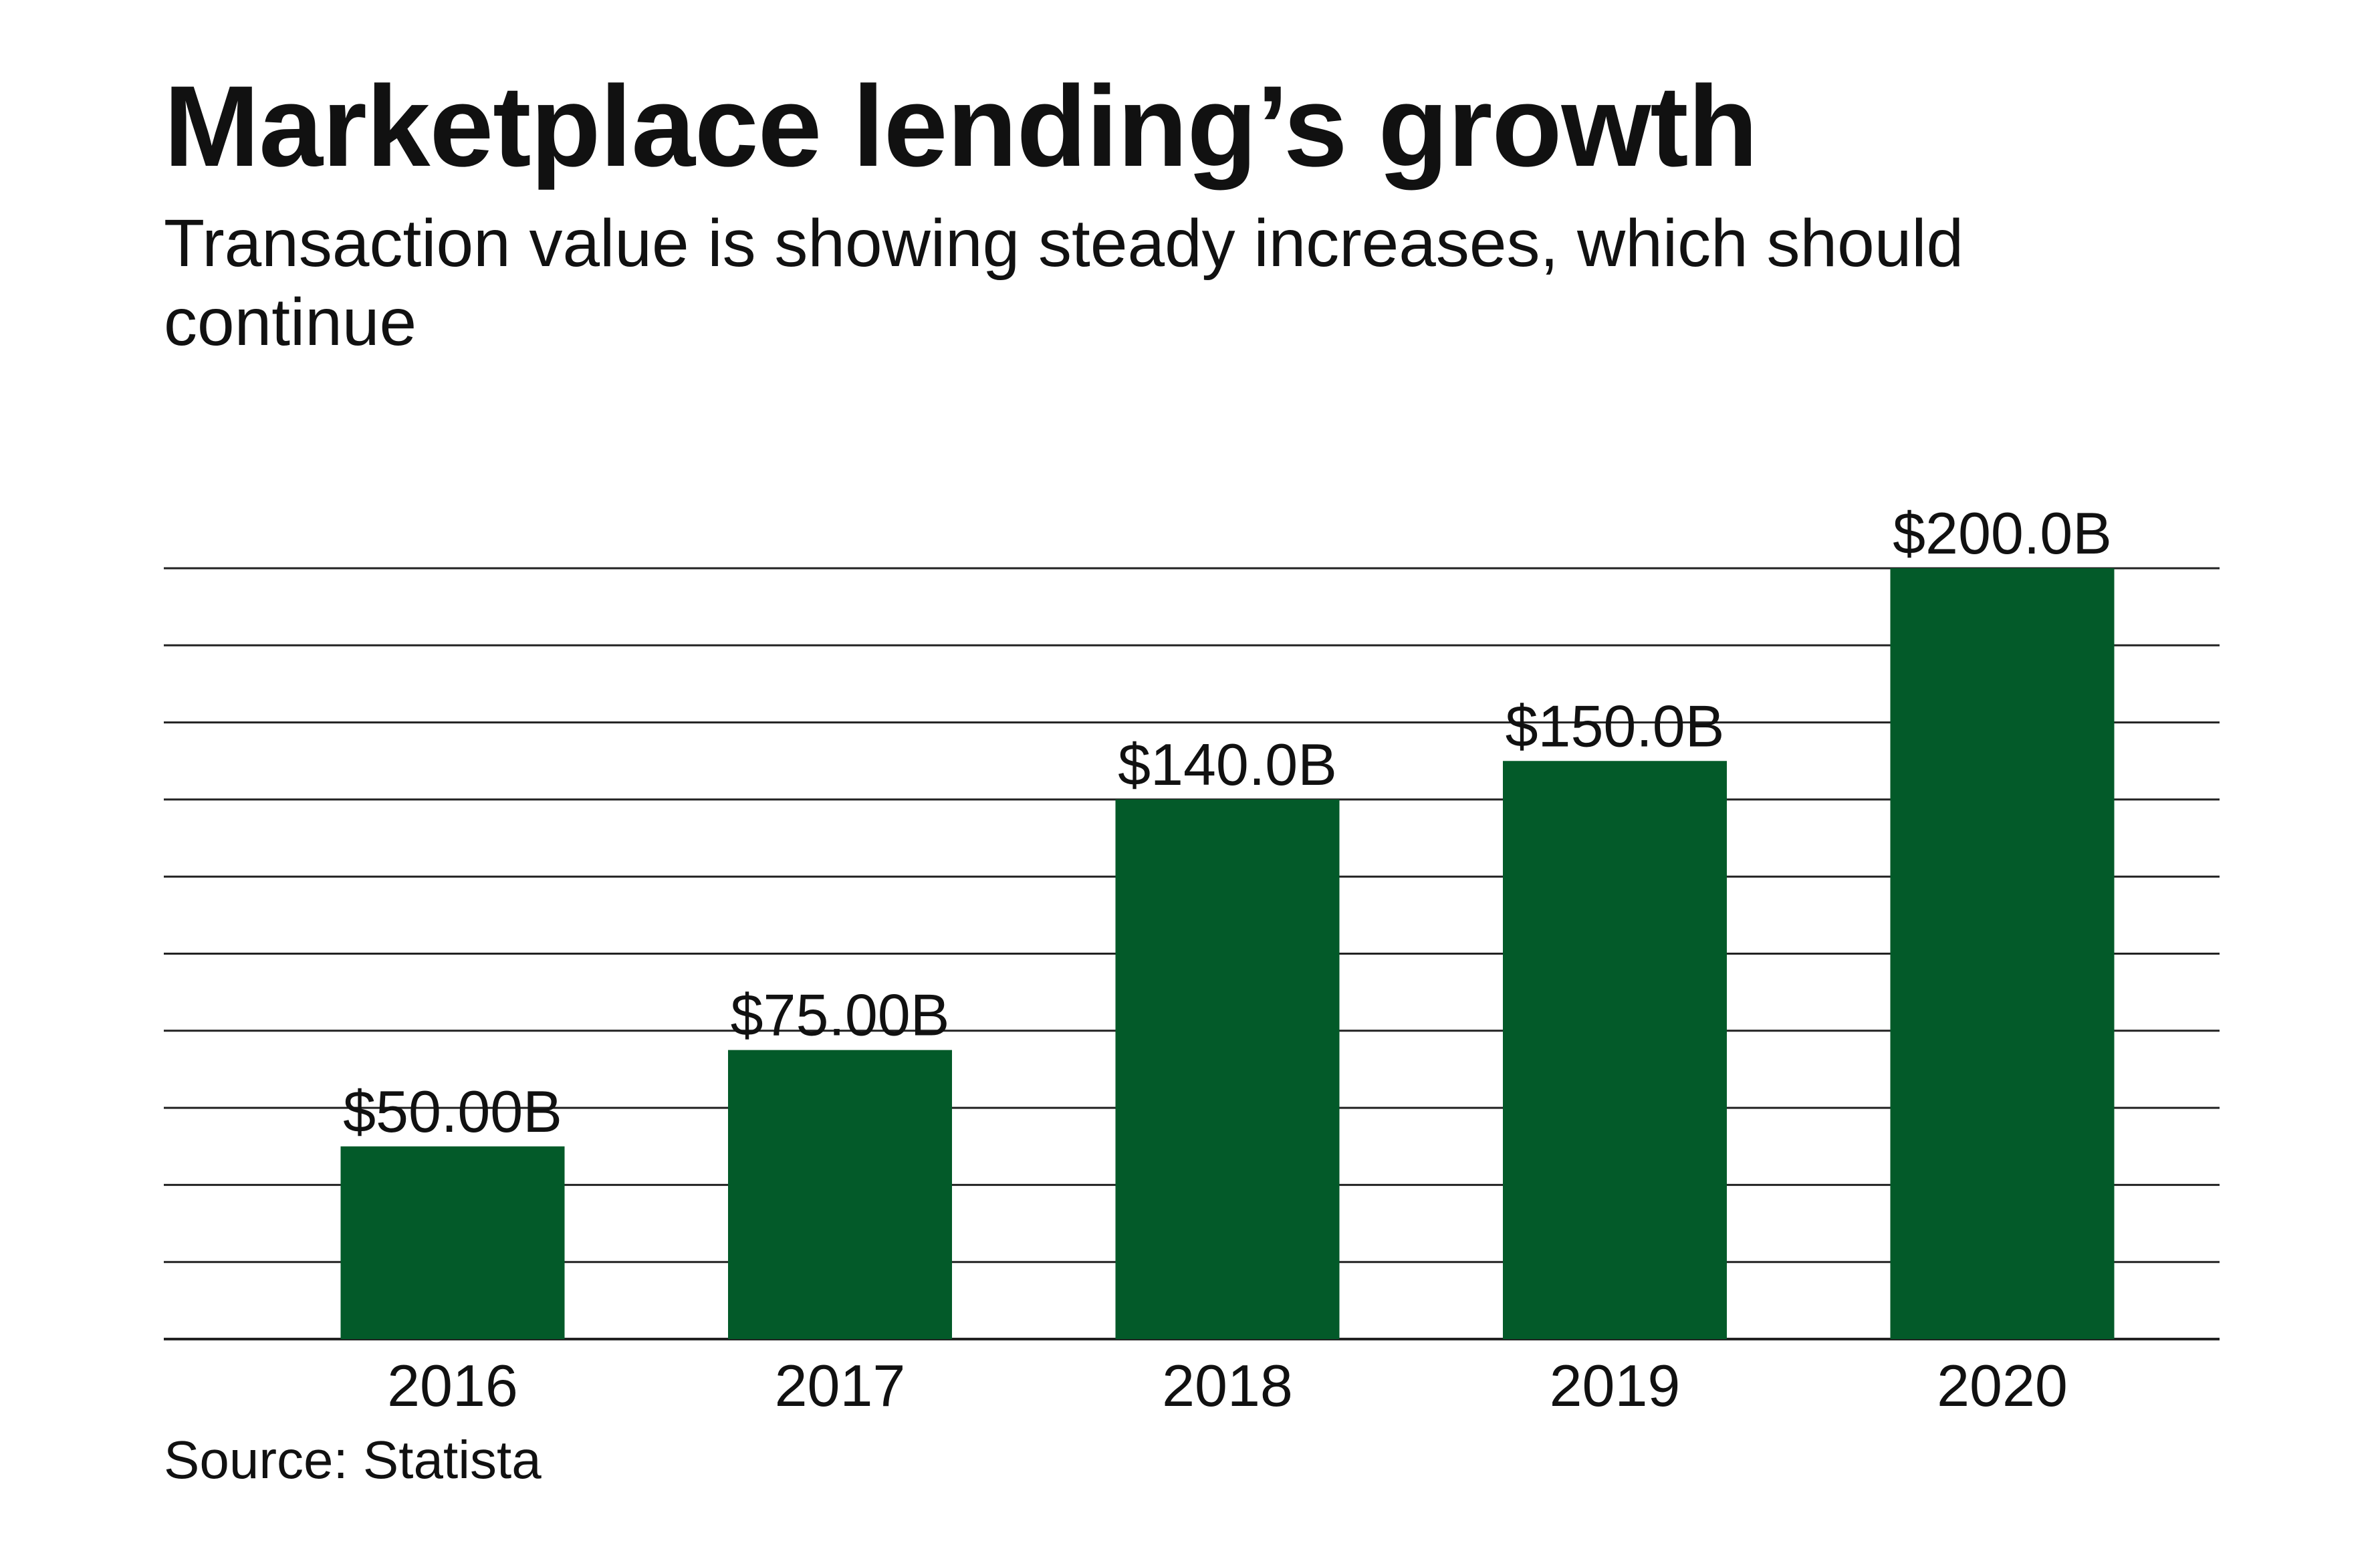 Image resolution: width=2380 pixels, height=1551 pixels. What do you see at coordinates (1227, 1069) in the screenshot?
I see `bar-2018` at bounding box center [1227, 1069].